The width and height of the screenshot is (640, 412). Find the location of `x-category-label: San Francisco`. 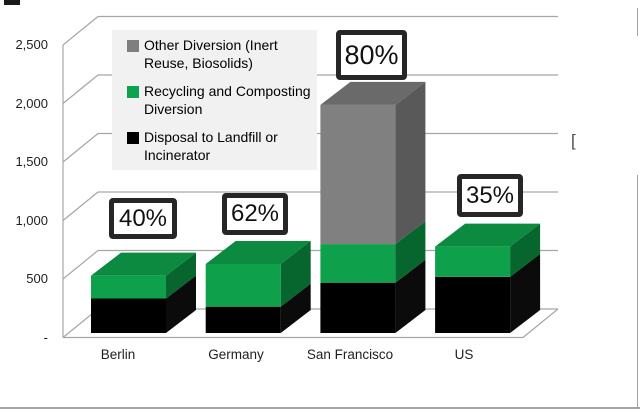

x-category-label: San Francisco is located at coordinates (350, 354).